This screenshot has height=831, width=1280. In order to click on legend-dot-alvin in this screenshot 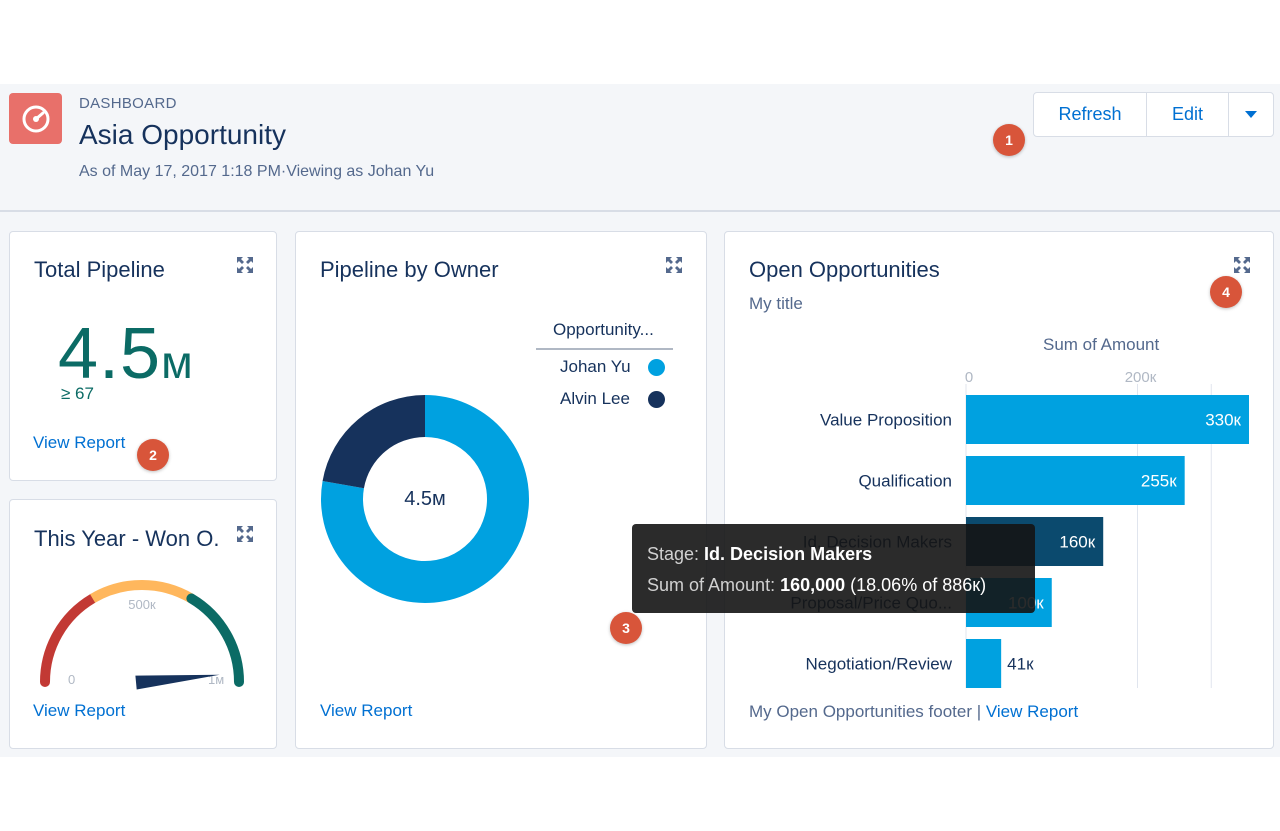, I will do `click(656, 399)`.